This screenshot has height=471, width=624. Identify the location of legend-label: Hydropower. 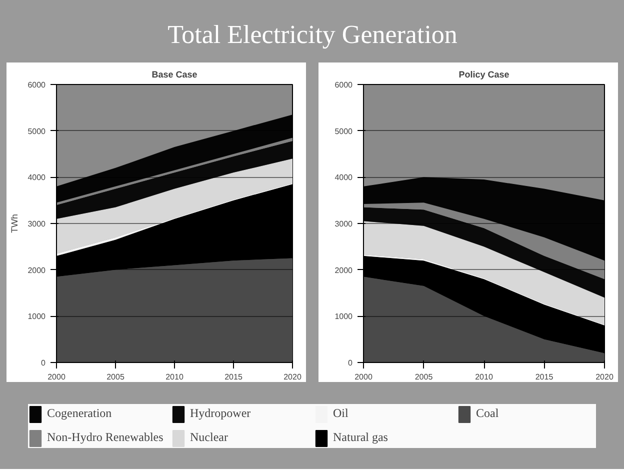
(221, 413).